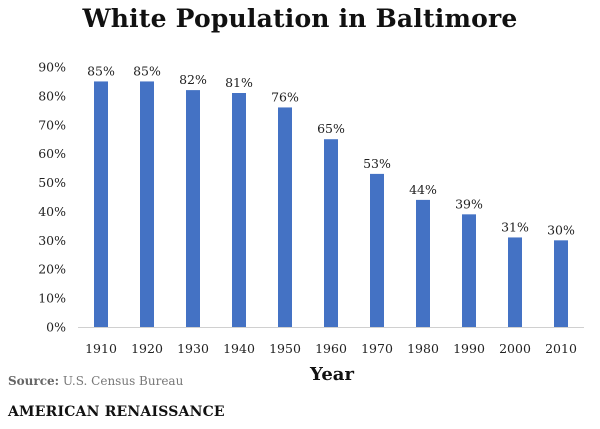 The image size is (600, 429). What do you see at coordinates (193, 348) in the screenshot?
I see `x-tick-label: 1930` at bounding box center [193, 348].